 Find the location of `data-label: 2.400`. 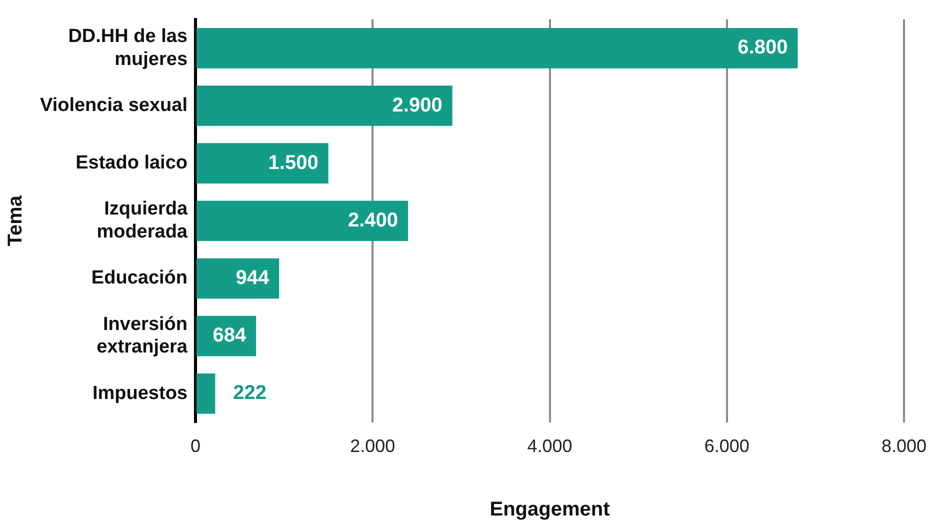

data-label: 2.400 is located at coordinates (373, 220).